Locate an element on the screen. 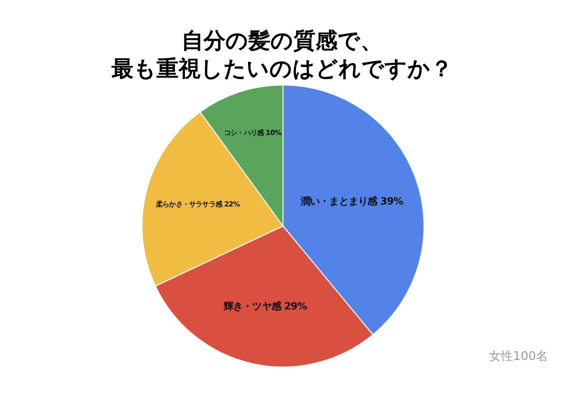 This screenshot has height=400, width=564. slice-label: 潤い・まとまり感 39% is located at coordinates (351, 202).